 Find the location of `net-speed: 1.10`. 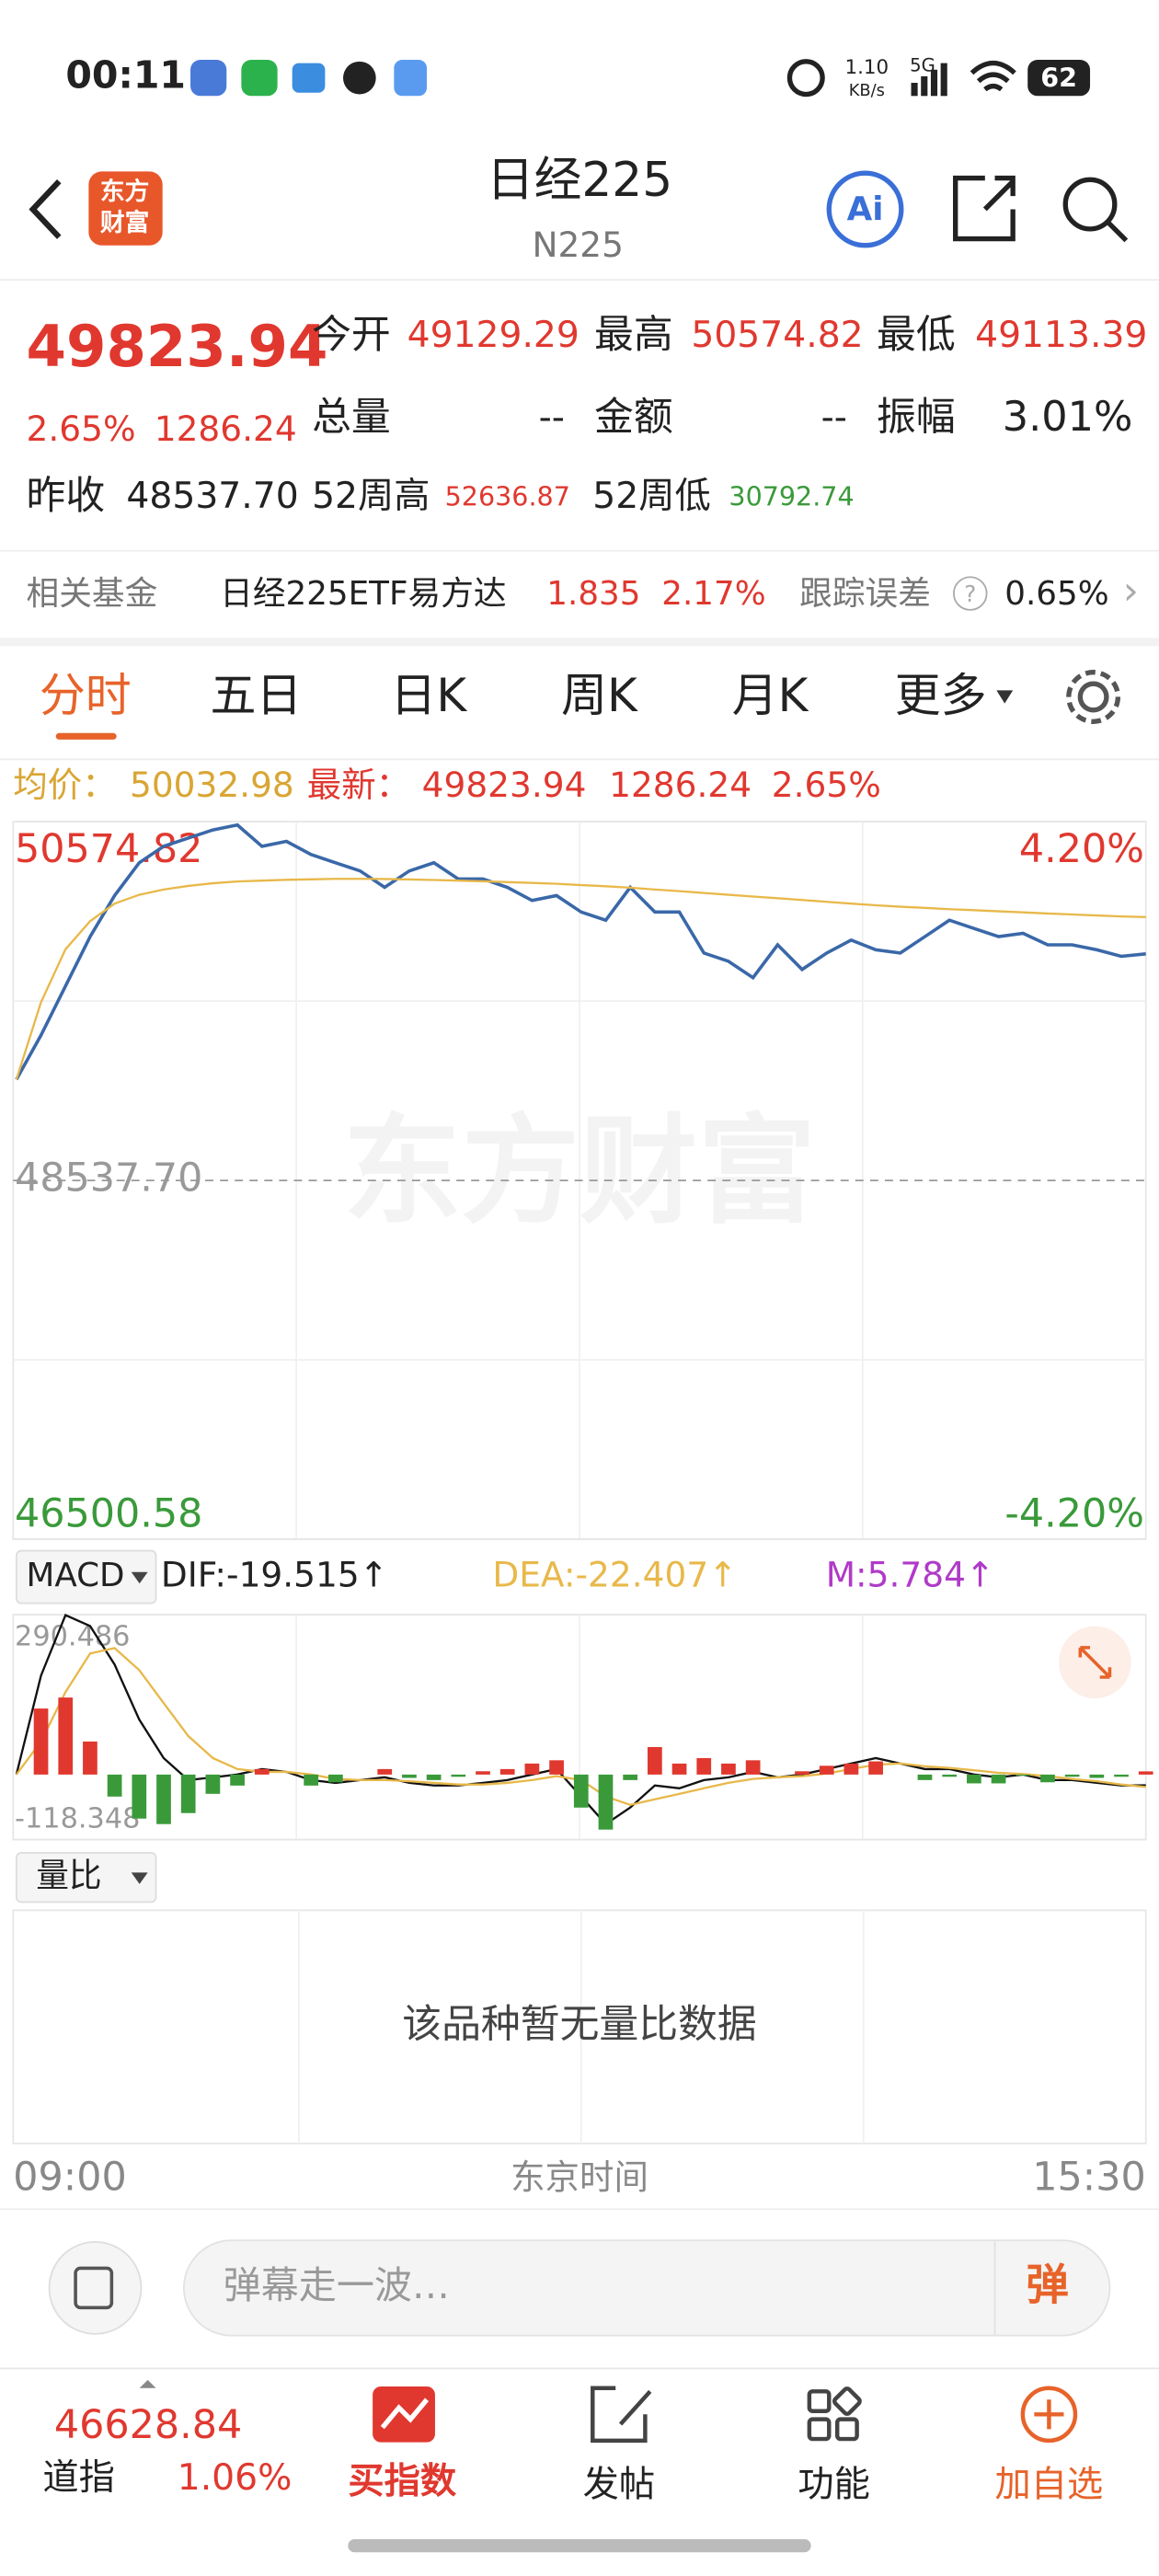

net-speed: 1.10 is located at coordinates (866, 67).